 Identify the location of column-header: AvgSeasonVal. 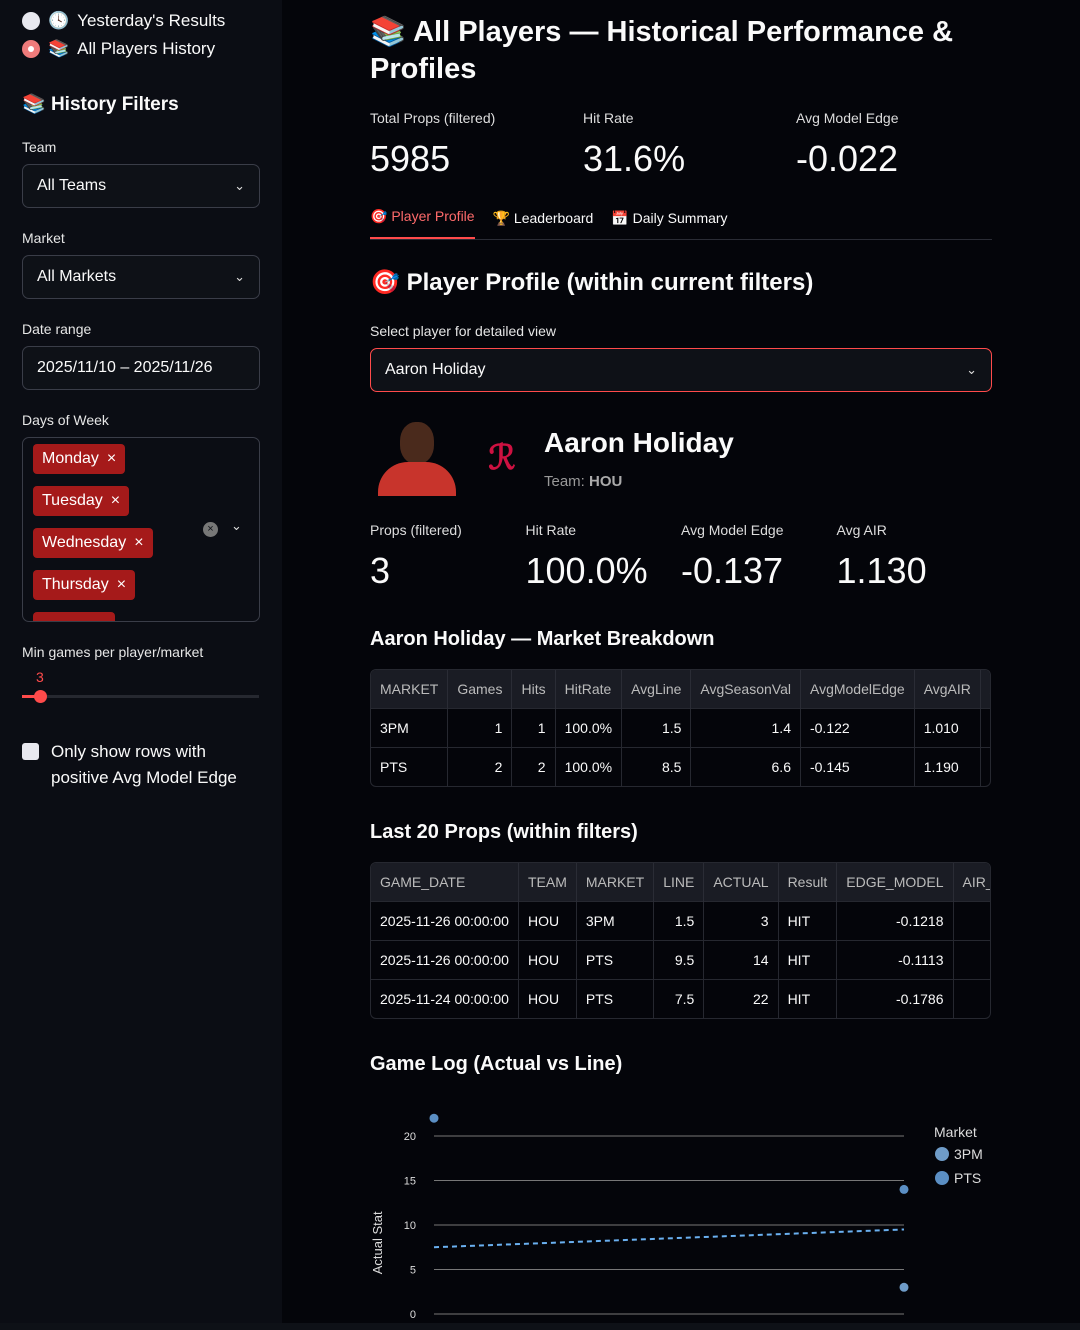
(745, 689).